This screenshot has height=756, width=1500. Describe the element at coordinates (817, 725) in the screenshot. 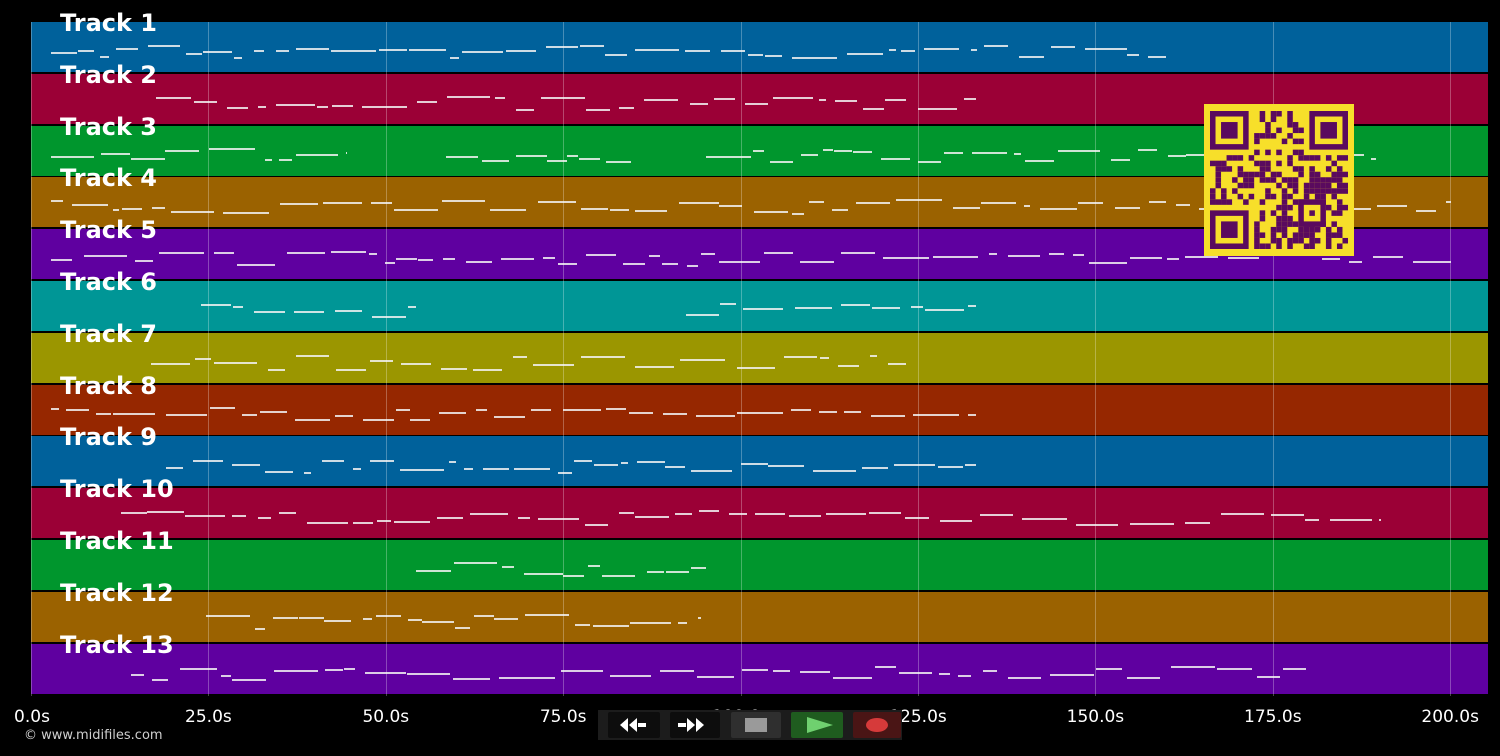

I see `play-button` at that location.